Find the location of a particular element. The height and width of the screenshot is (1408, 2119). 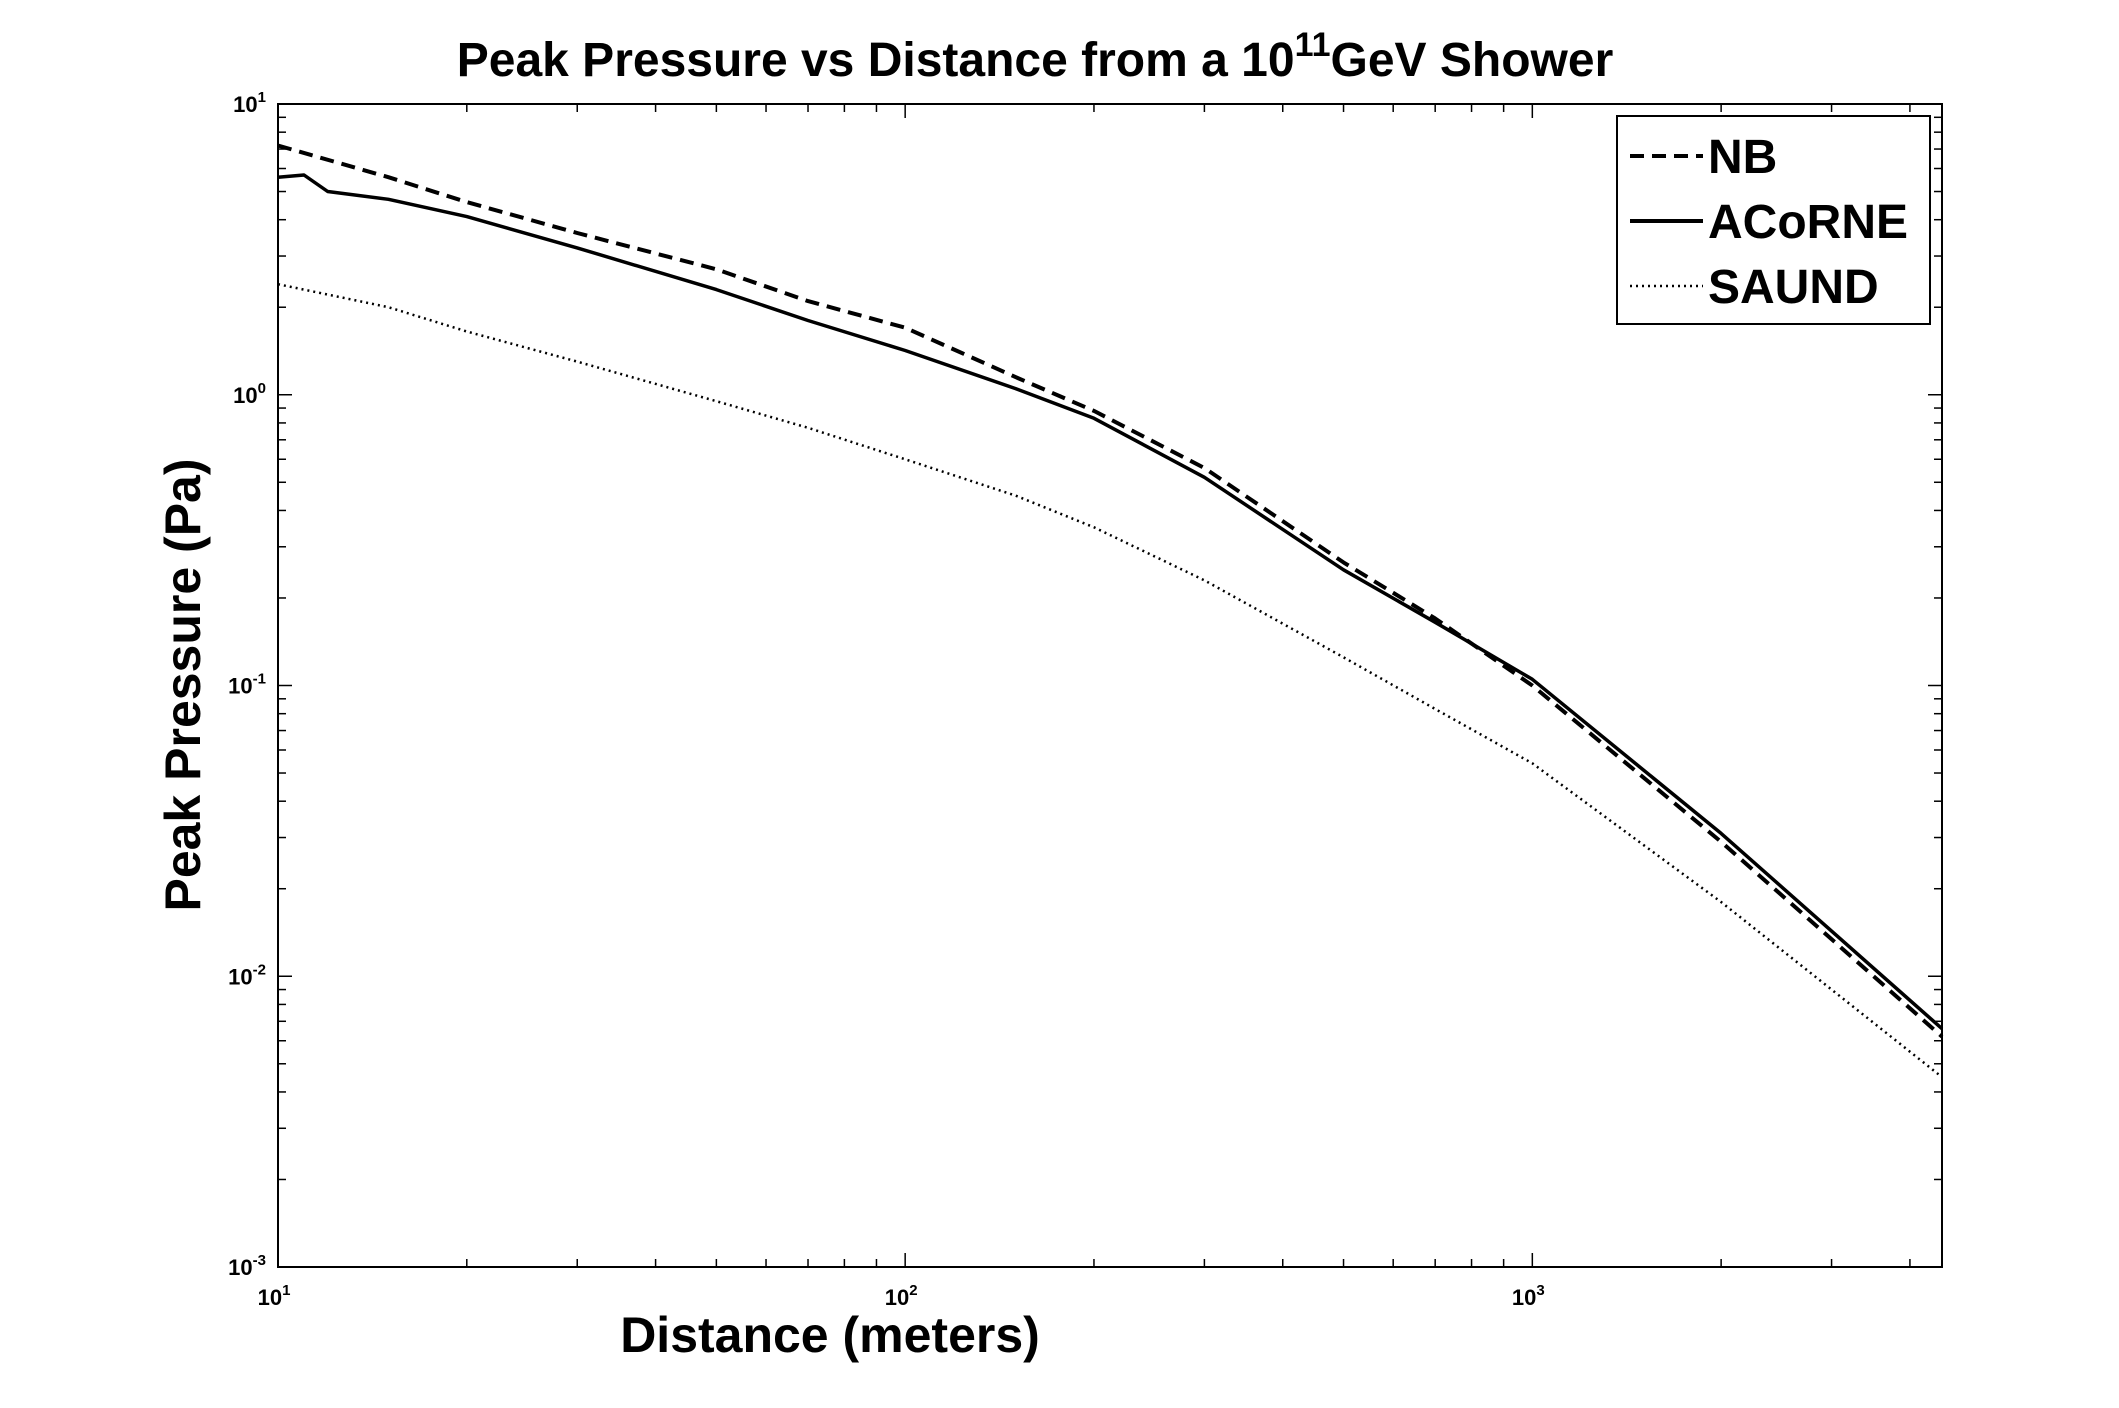

legend: NB ACoRNE SAUND is located at coordinates (1773, 220).